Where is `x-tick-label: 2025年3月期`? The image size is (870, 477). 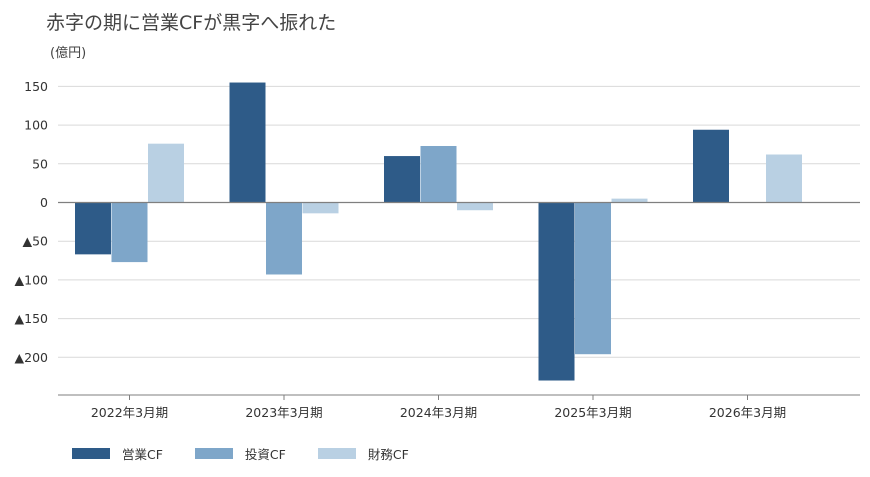
x-tick-label: 2025年3月期 is located at coordinates (592, 412).